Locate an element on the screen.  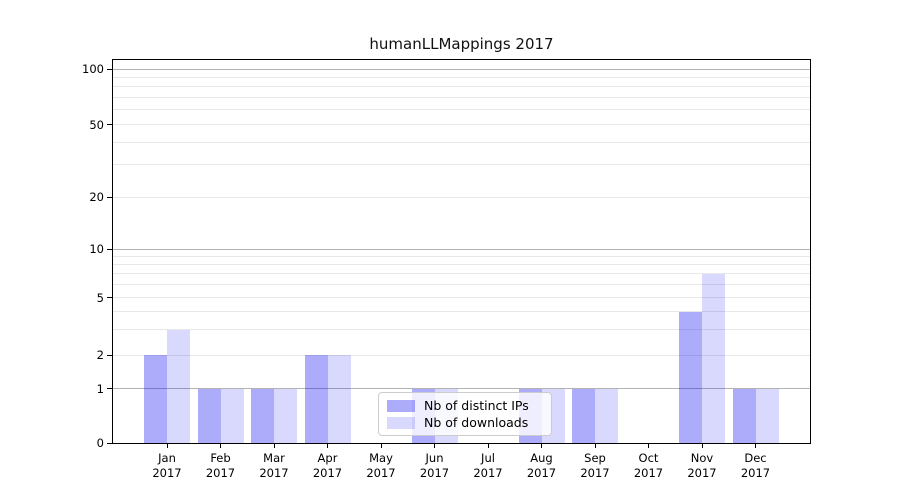
x-tick-month: Jun is located at coordinates (434, 458).